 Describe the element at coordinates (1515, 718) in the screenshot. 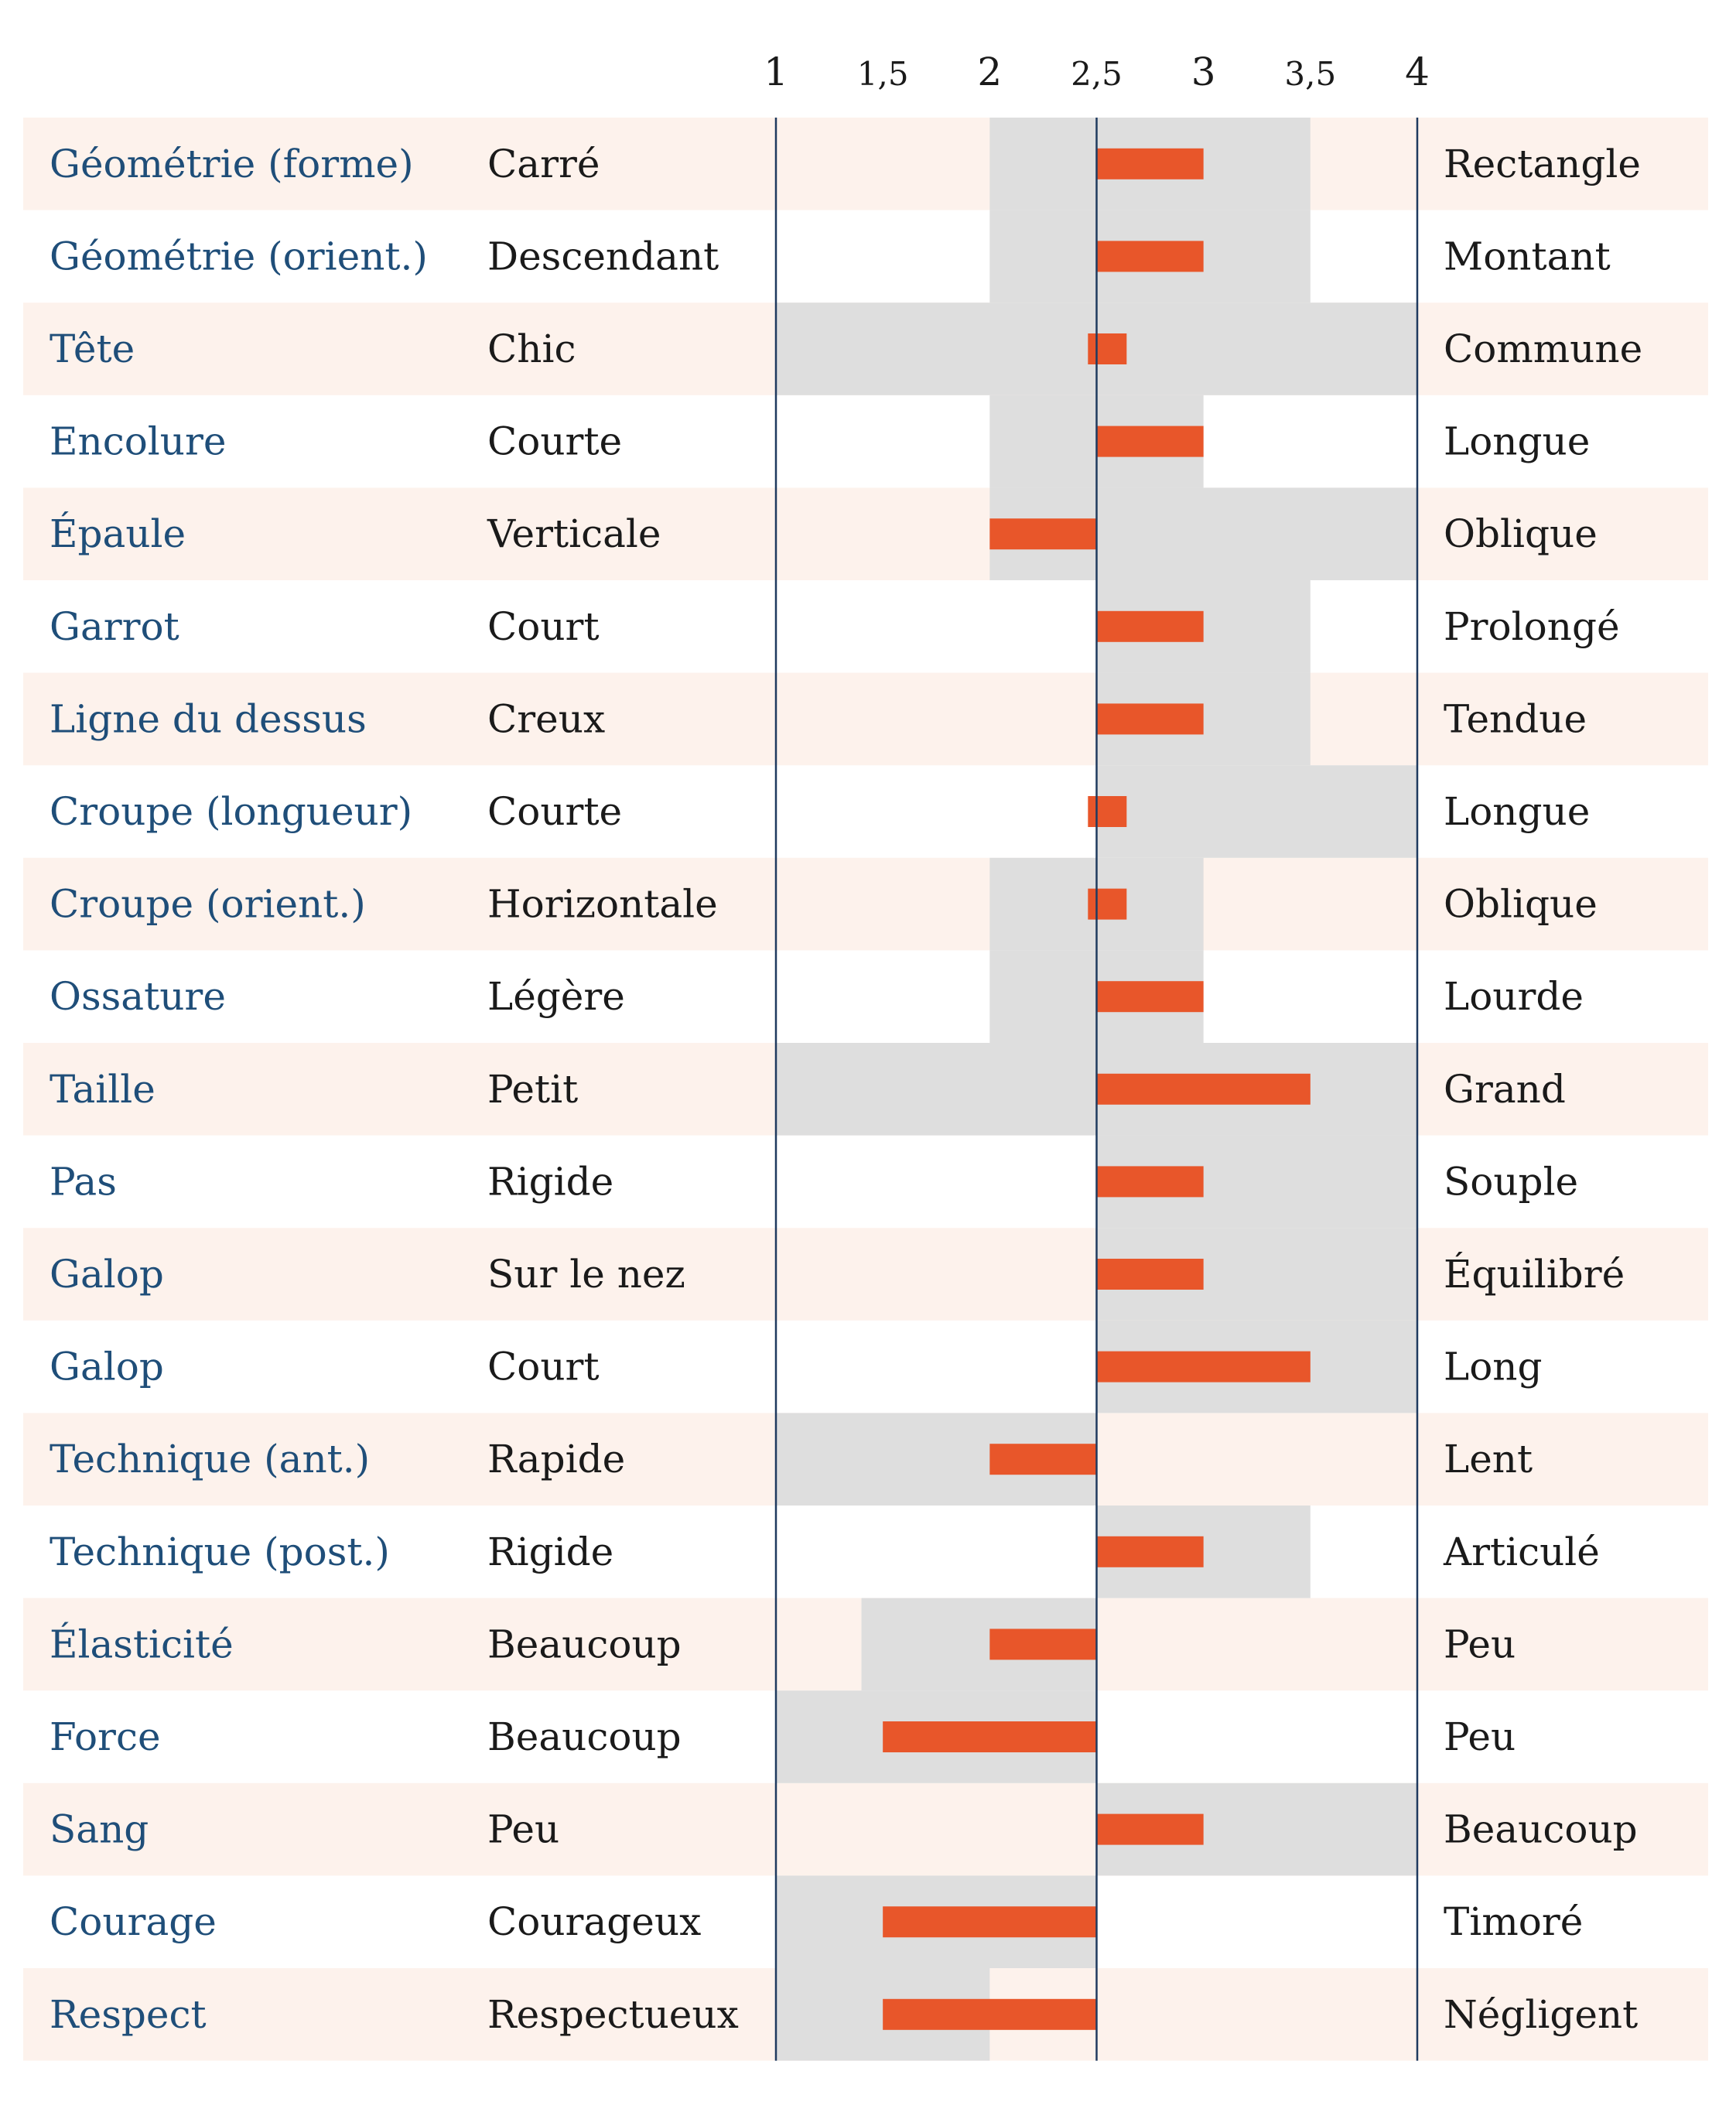

I see `high-pole-label: Tendue` at that location.